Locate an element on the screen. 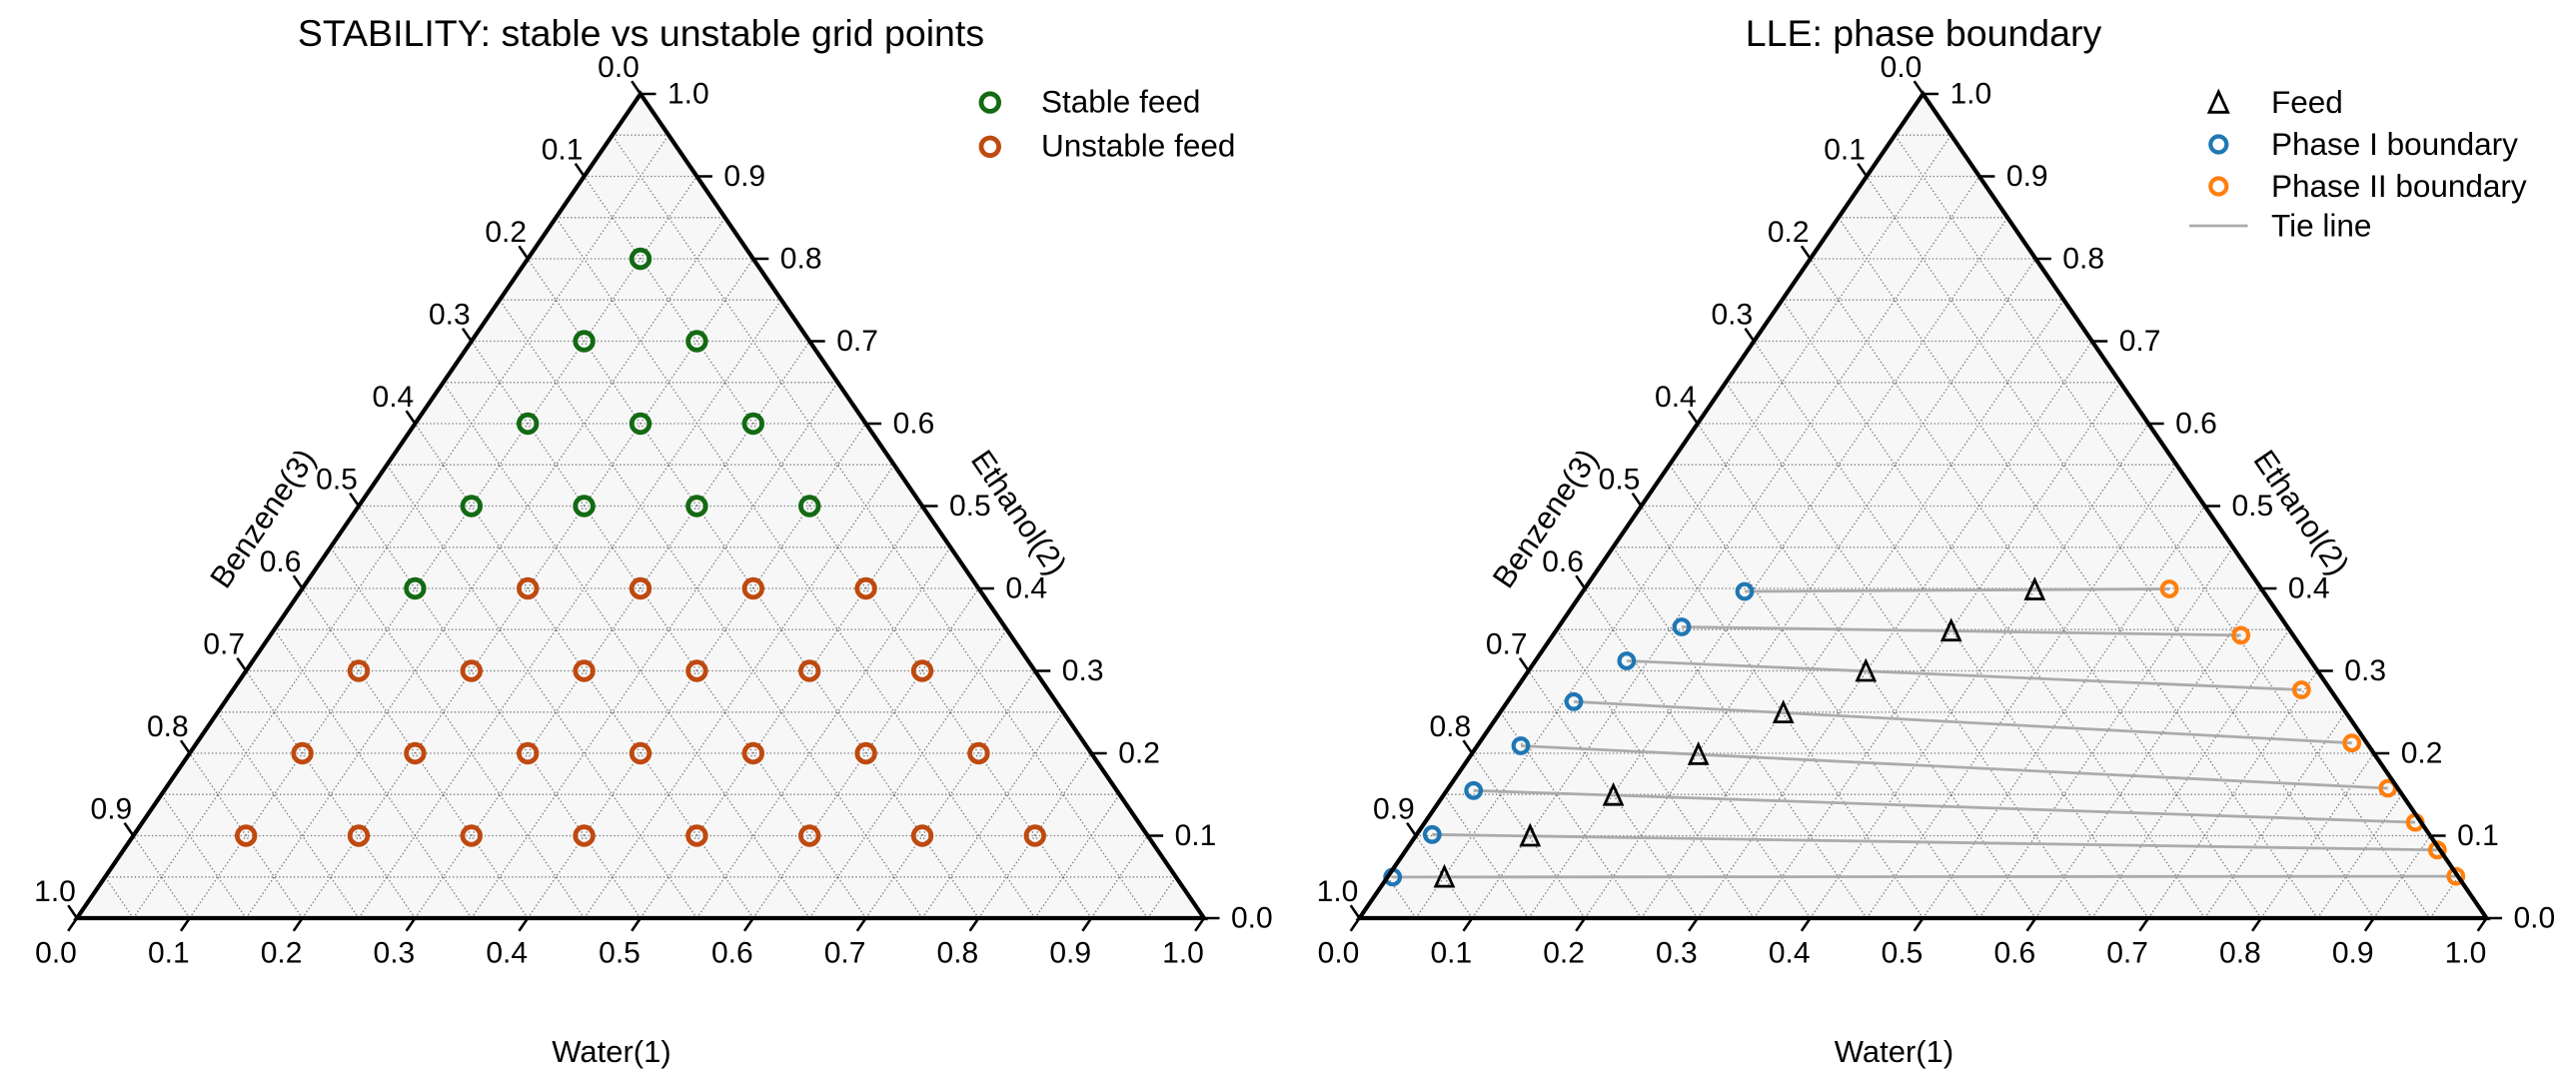 The height and width of the screenshot is (1081, 2576). svg-text: Stable feed is located at coordinates (1120, 102).